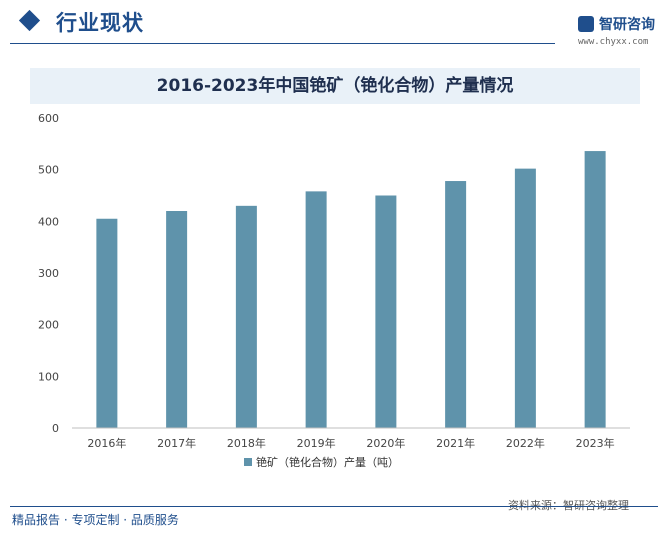 This screenshot has width=668, height=533. Describe the element at coordinates (455, 443) in the screenshot. I see `x-tick-label: 2021年` at that location.